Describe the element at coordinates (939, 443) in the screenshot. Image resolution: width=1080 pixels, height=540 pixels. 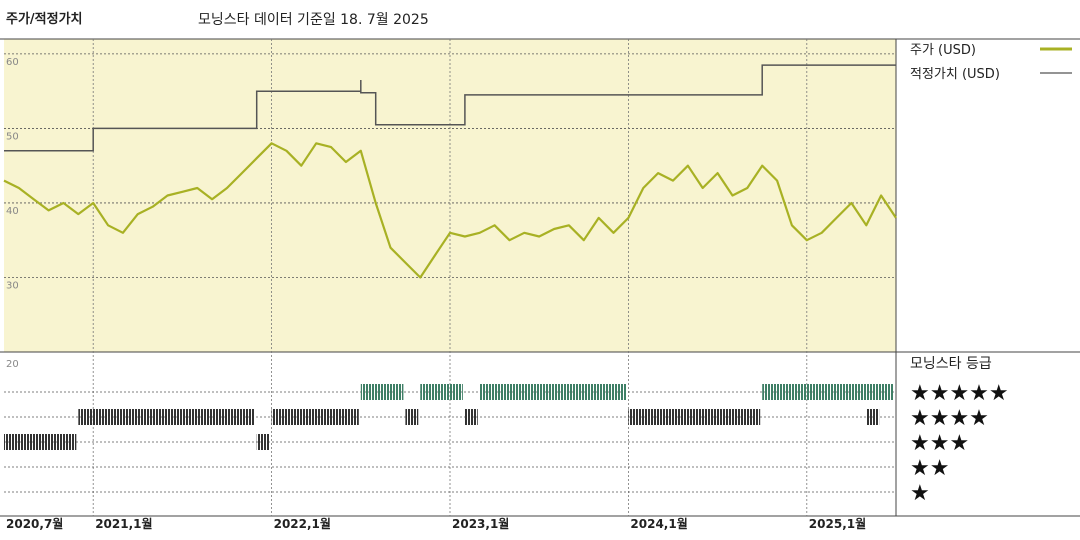
I see `rating-stars-3: ★★★` at that location.